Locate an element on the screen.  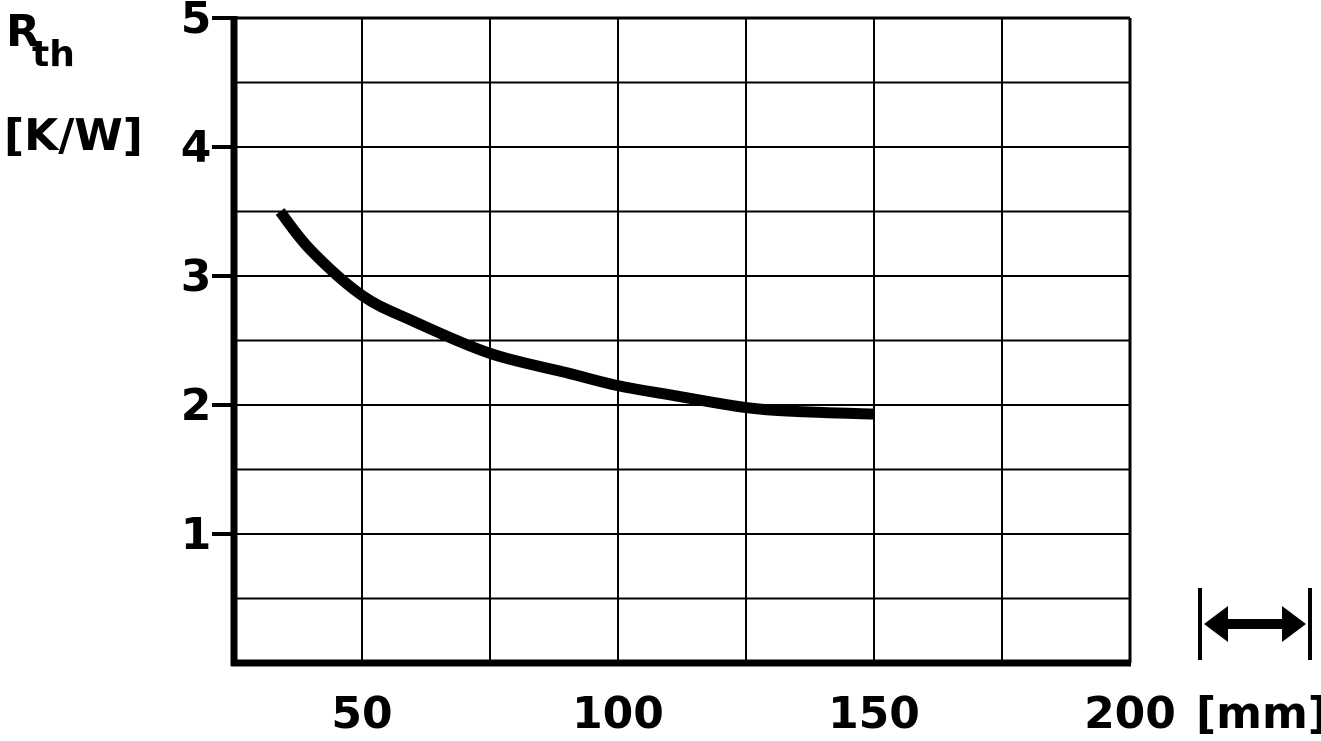
y-tick-label: 4 is located at coordinates (196, 147).